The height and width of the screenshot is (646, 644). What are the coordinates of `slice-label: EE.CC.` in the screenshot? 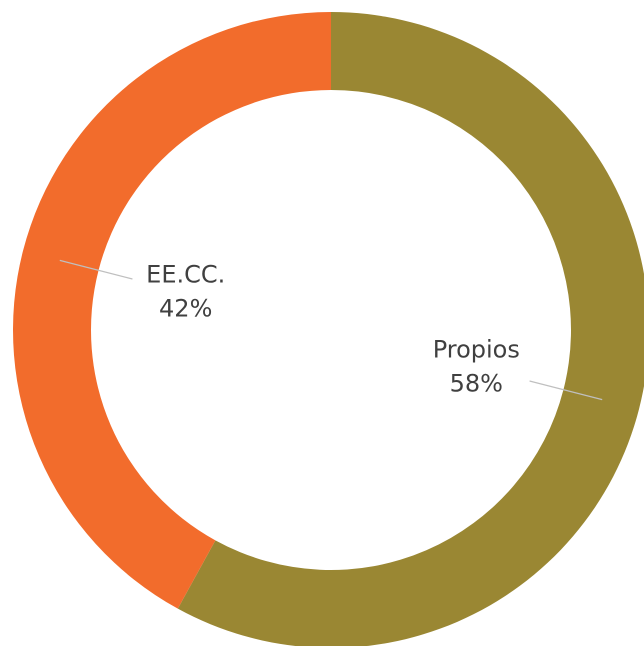 It's located at (185, 275).